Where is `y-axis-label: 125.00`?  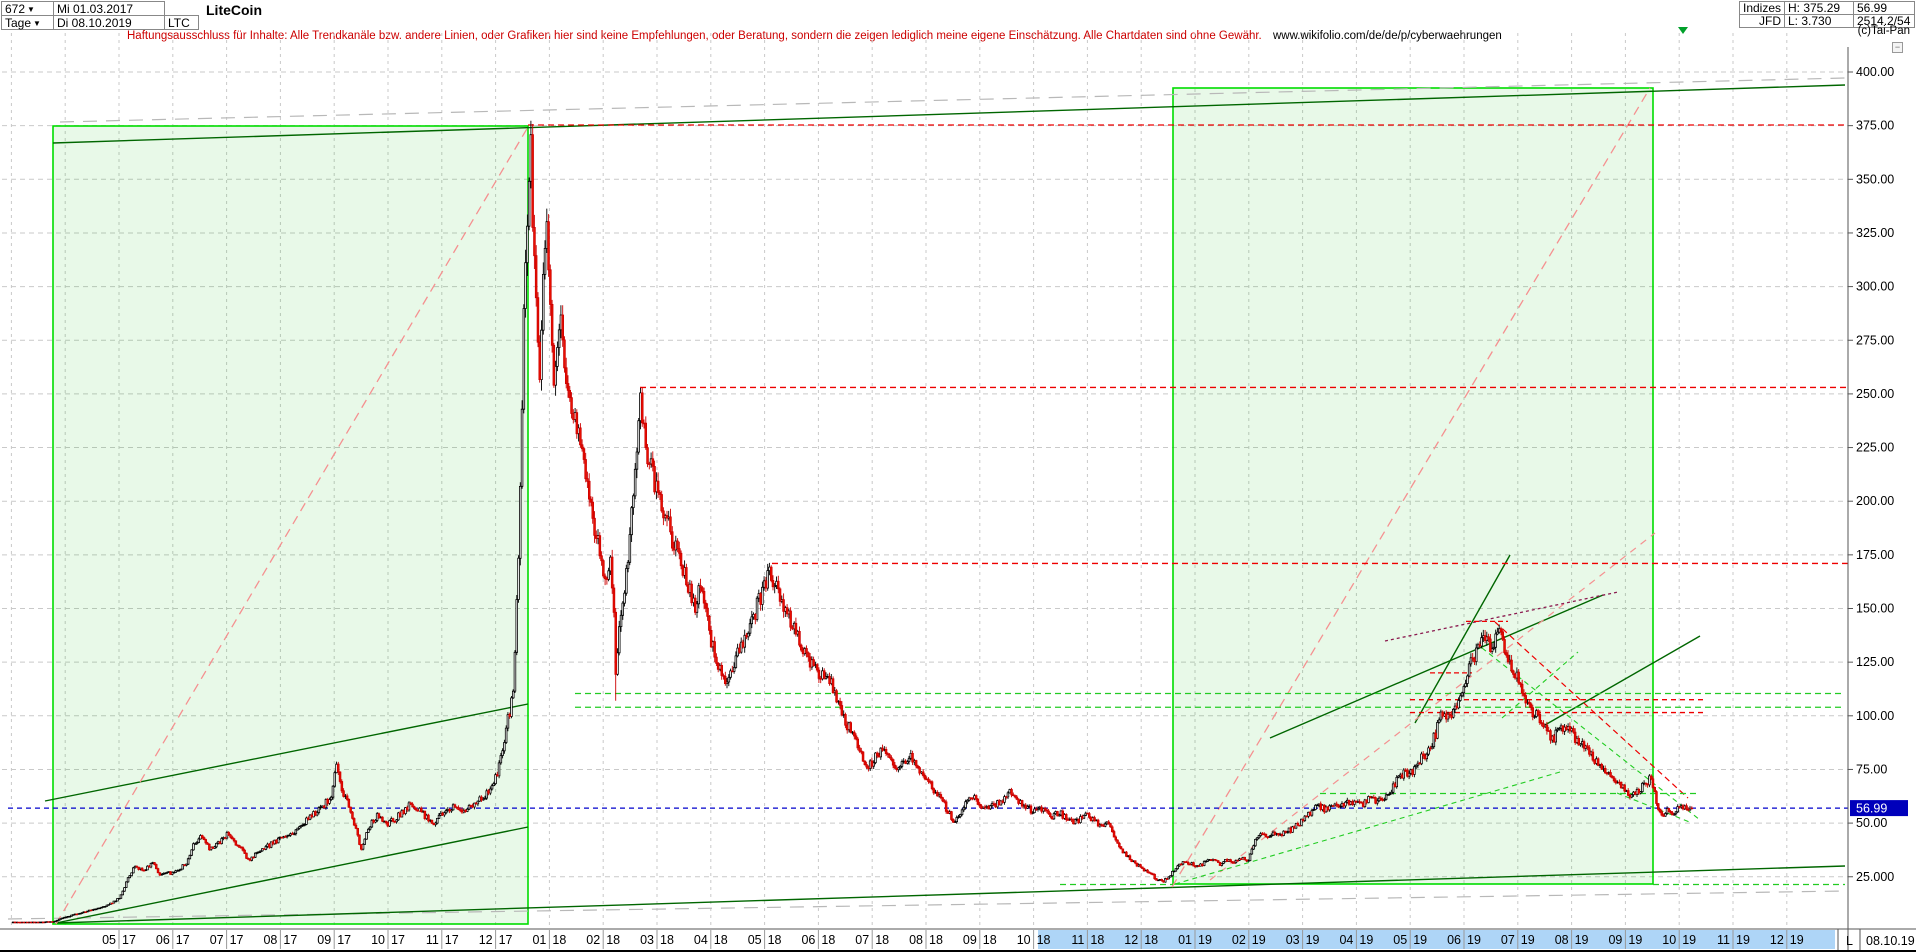
y-axis-label: 125.00 is located at coordinates (1875, 662).